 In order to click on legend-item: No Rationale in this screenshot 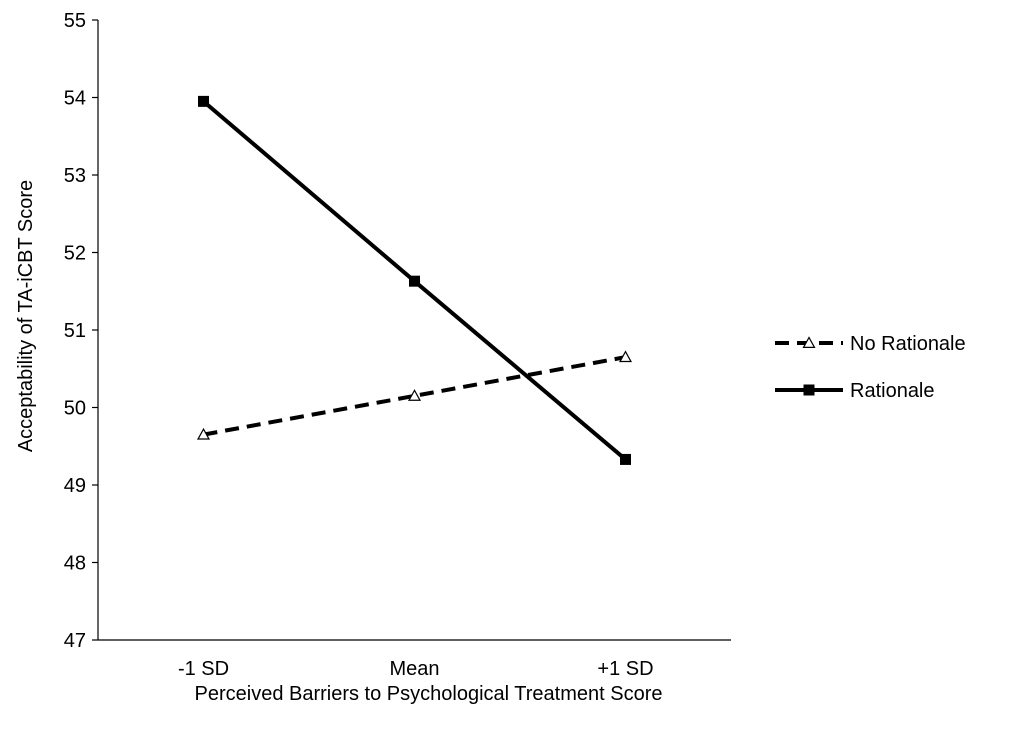, I will do `click(870, 344)`.